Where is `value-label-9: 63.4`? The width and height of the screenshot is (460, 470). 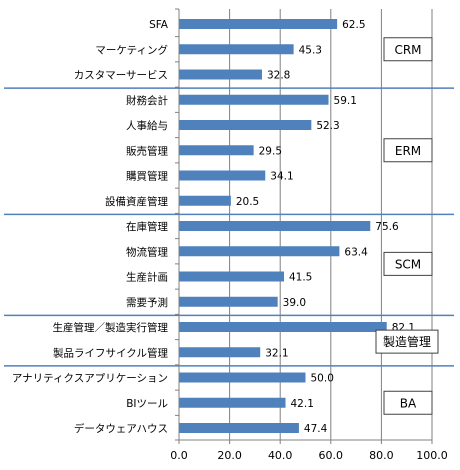 value-label-9: 63.4 is located at coordinates (356, 252).